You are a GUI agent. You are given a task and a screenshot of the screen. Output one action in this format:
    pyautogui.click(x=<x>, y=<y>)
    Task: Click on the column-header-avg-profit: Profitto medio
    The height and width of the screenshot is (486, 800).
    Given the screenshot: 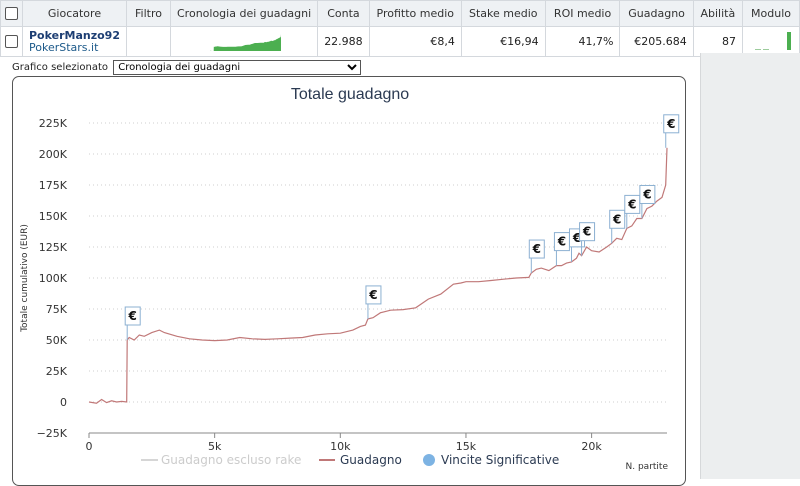 What is the action you would take?
    pyautogui.click(x=415, y=13)
    